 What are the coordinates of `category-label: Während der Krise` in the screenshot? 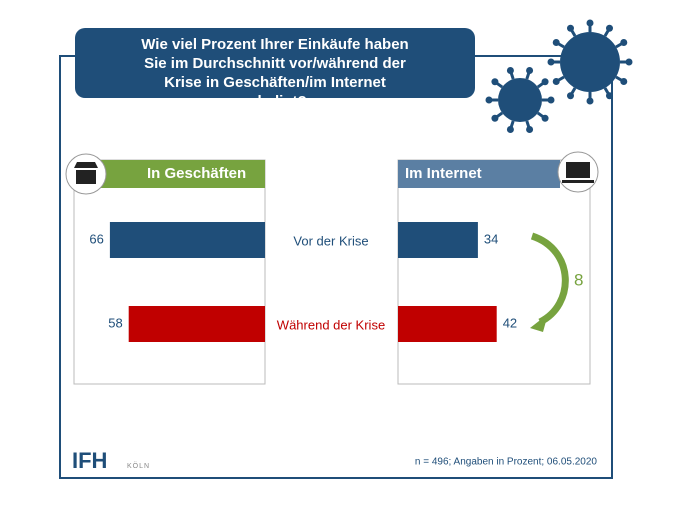 It's located at (331, 324).